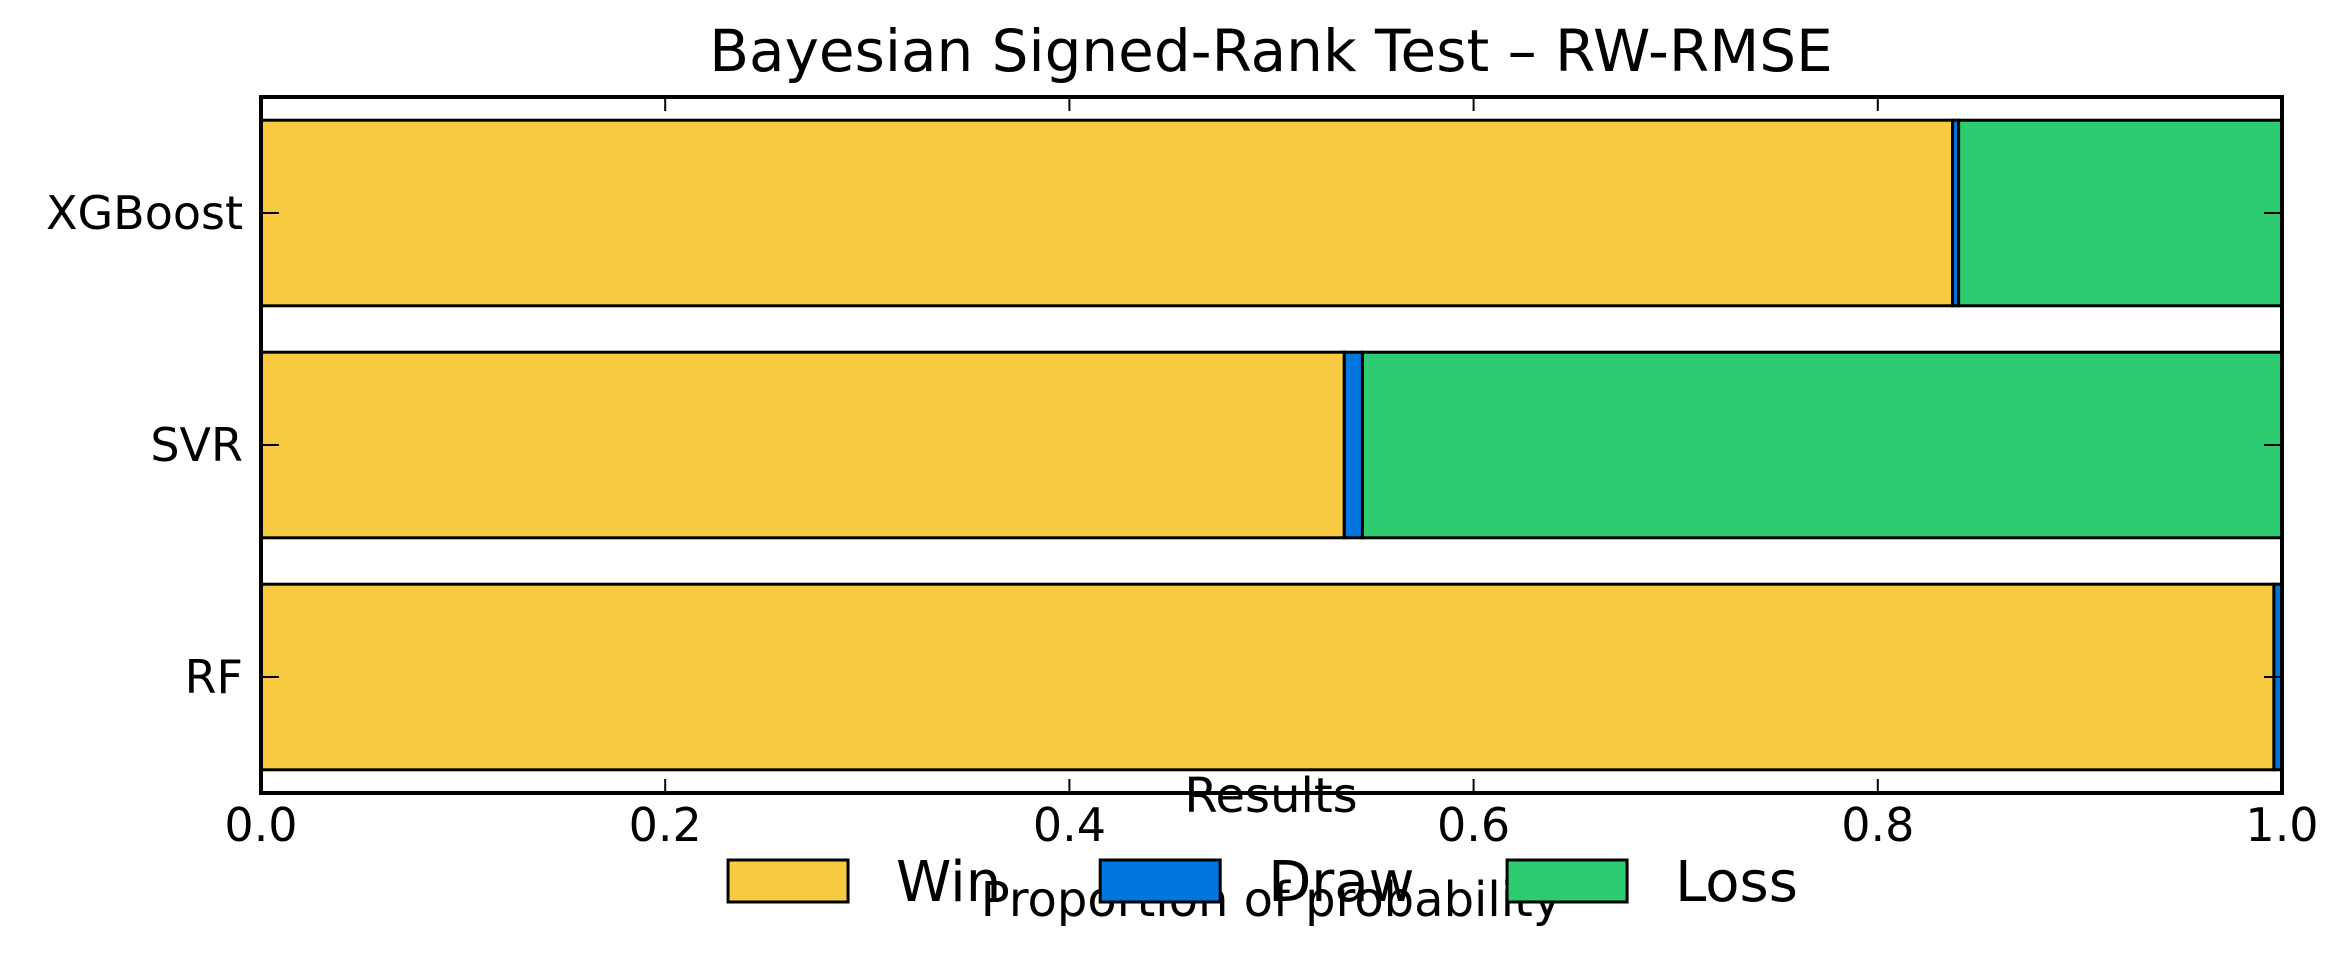 This screenshot has width=2351, height=967. What do you see at coordinates (1877, 825) in the screenshot?
I see `x-tick-label: 0.8` at bounding box center [1877, 825].